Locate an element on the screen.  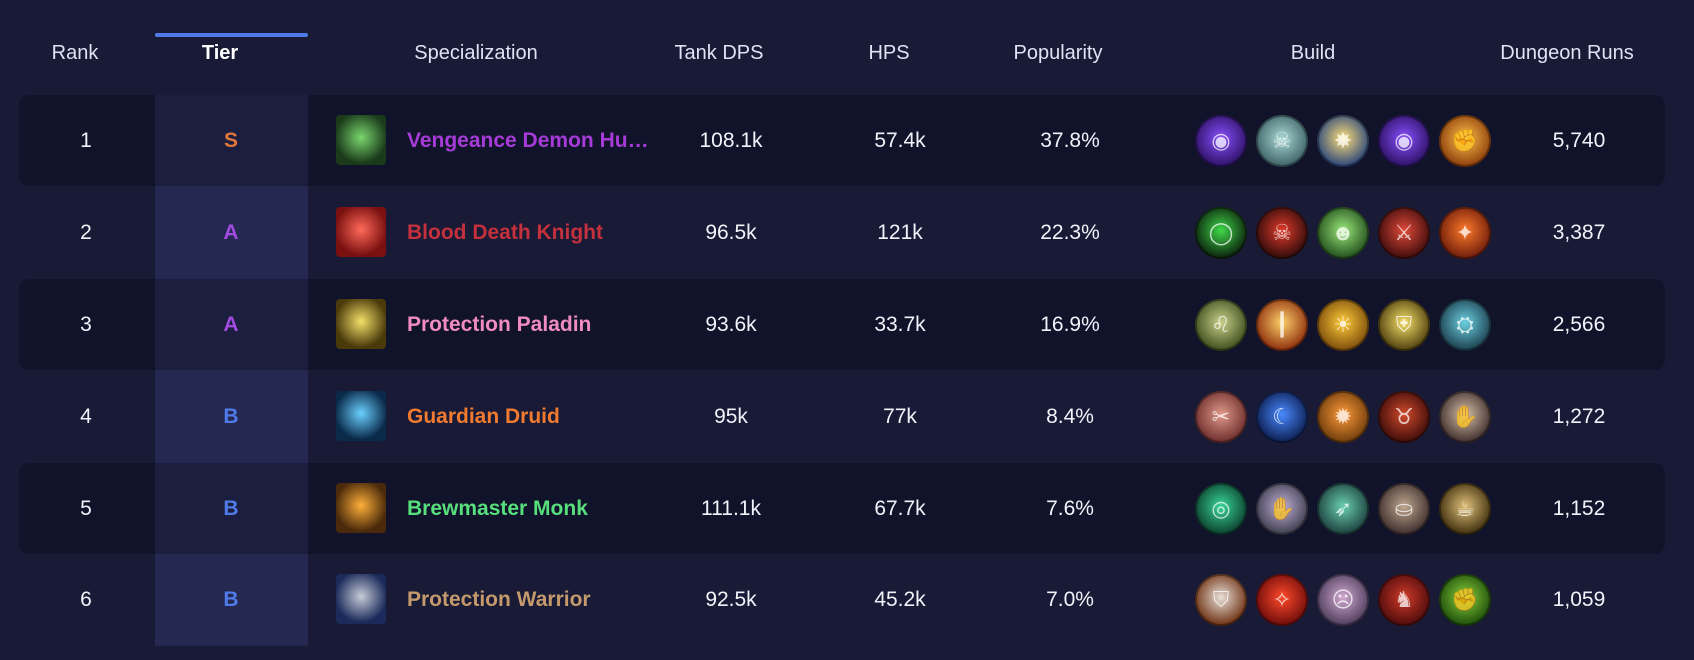
dungeon-runs-cell: 1,272 is located at coordinates (1579, 416).